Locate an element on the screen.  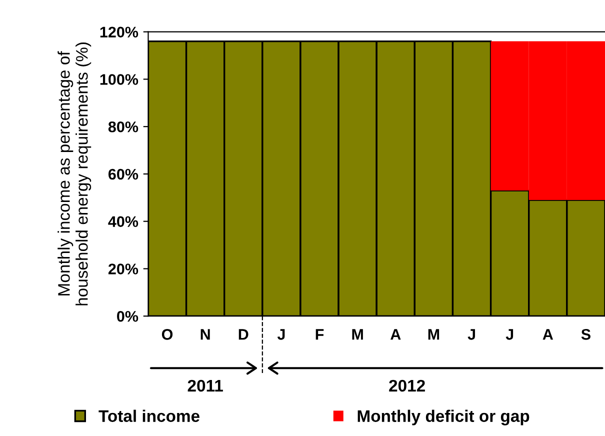
legend-label: Monthly deficit or gap is located at coordinates (444, 418).